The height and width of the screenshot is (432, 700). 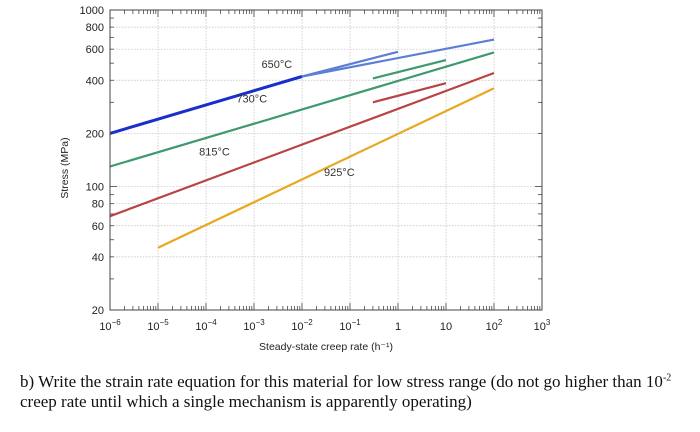 I want to click on x-tick-label: 10⁻¹, so click(x=350, y=325).